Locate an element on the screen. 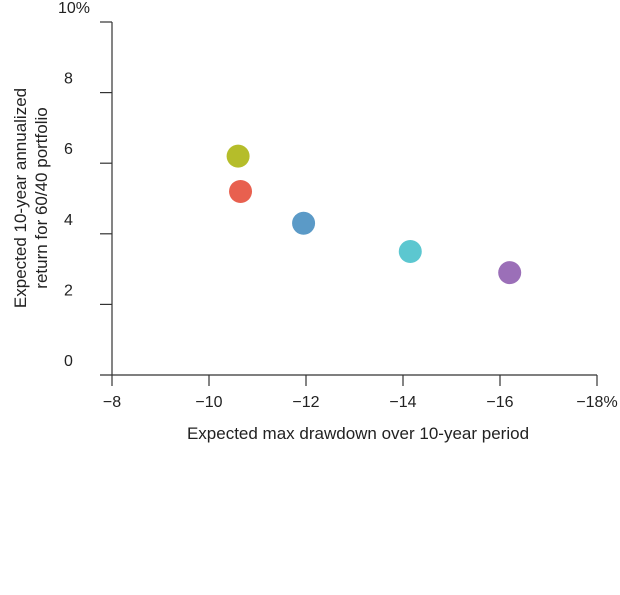 The image size is (620, 595). y-tick-label: 6 is located at coordinates (68, 149).